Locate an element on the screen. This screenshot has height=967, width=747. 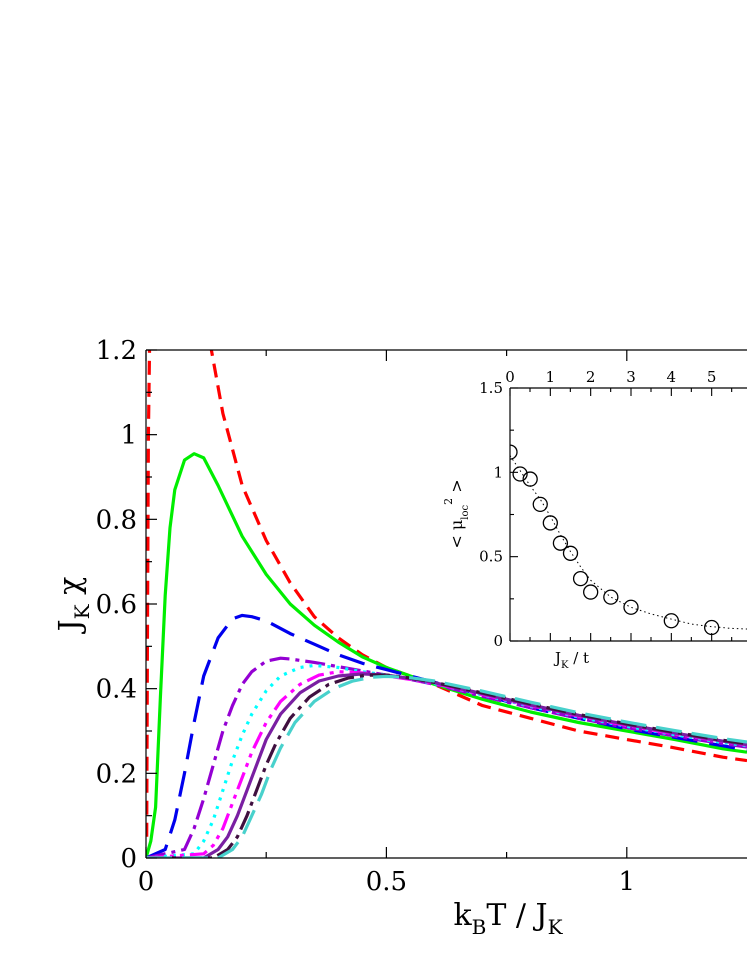
inset-x-axis-label: JK / t is located at coordinates (571, 660).